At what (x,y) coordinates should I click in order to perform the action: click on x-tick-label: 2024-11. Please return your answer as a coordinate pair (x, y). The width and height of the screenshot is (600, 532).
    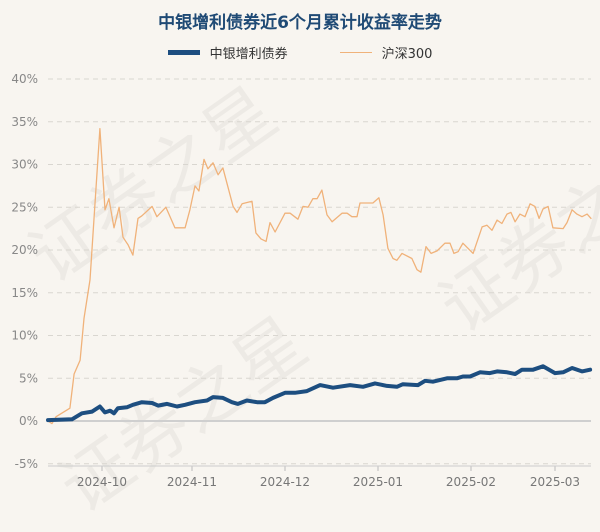
    Looking at the image, I should click on (192, 482).